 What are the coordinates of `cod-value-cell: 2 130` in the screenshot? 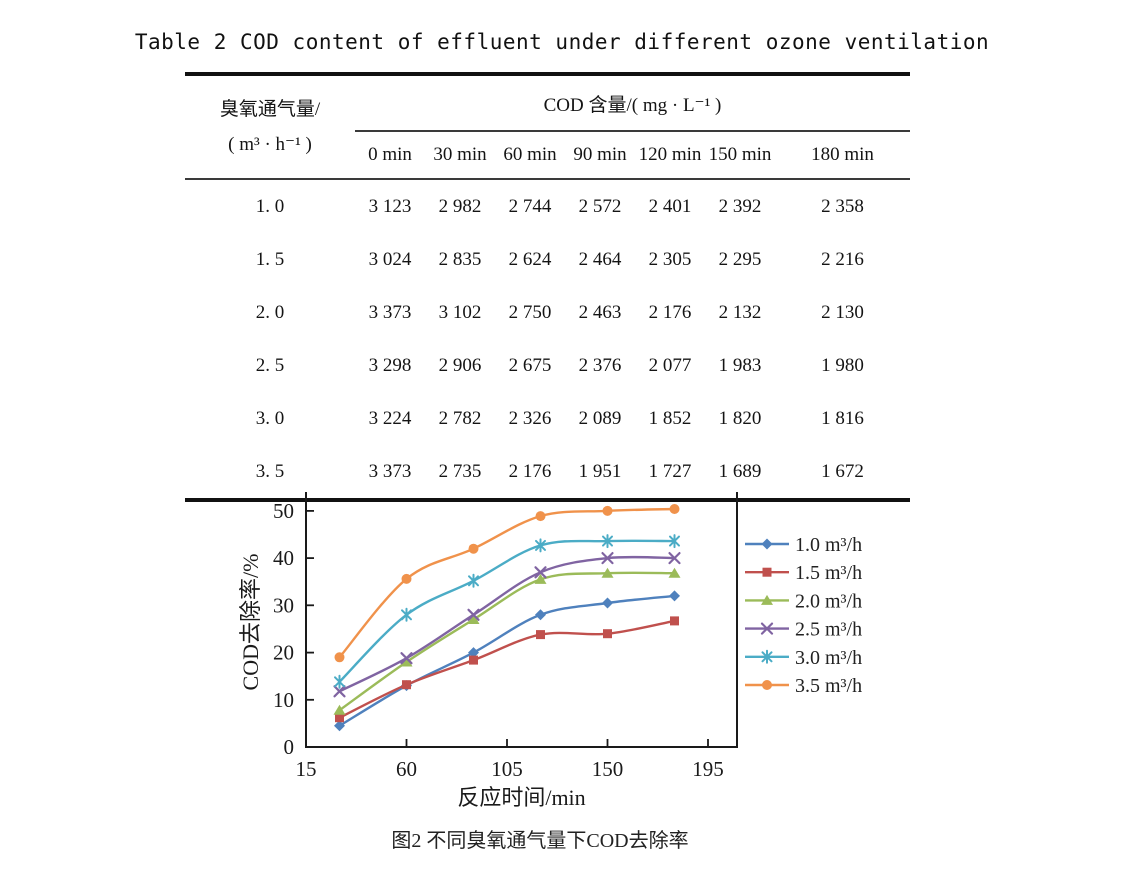 It's located at (842, 312).